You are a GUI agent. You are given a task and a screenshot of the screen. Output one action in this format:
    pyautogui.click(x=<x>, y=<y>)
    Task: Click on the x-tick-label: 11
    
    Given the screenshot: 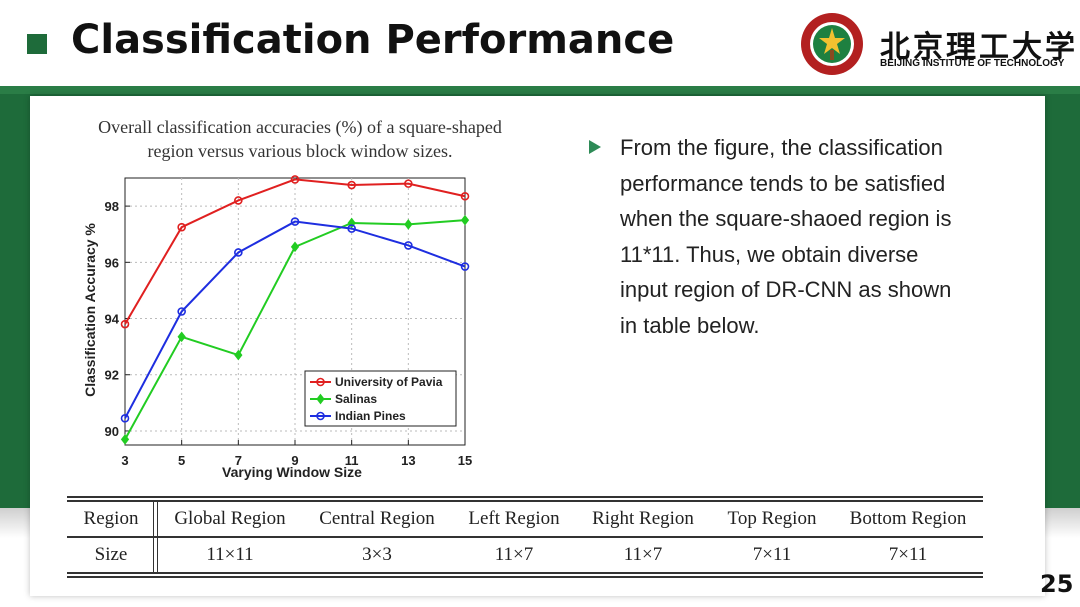 What is the action you would take?
    pyautogui.click(x=352, y=460)
    